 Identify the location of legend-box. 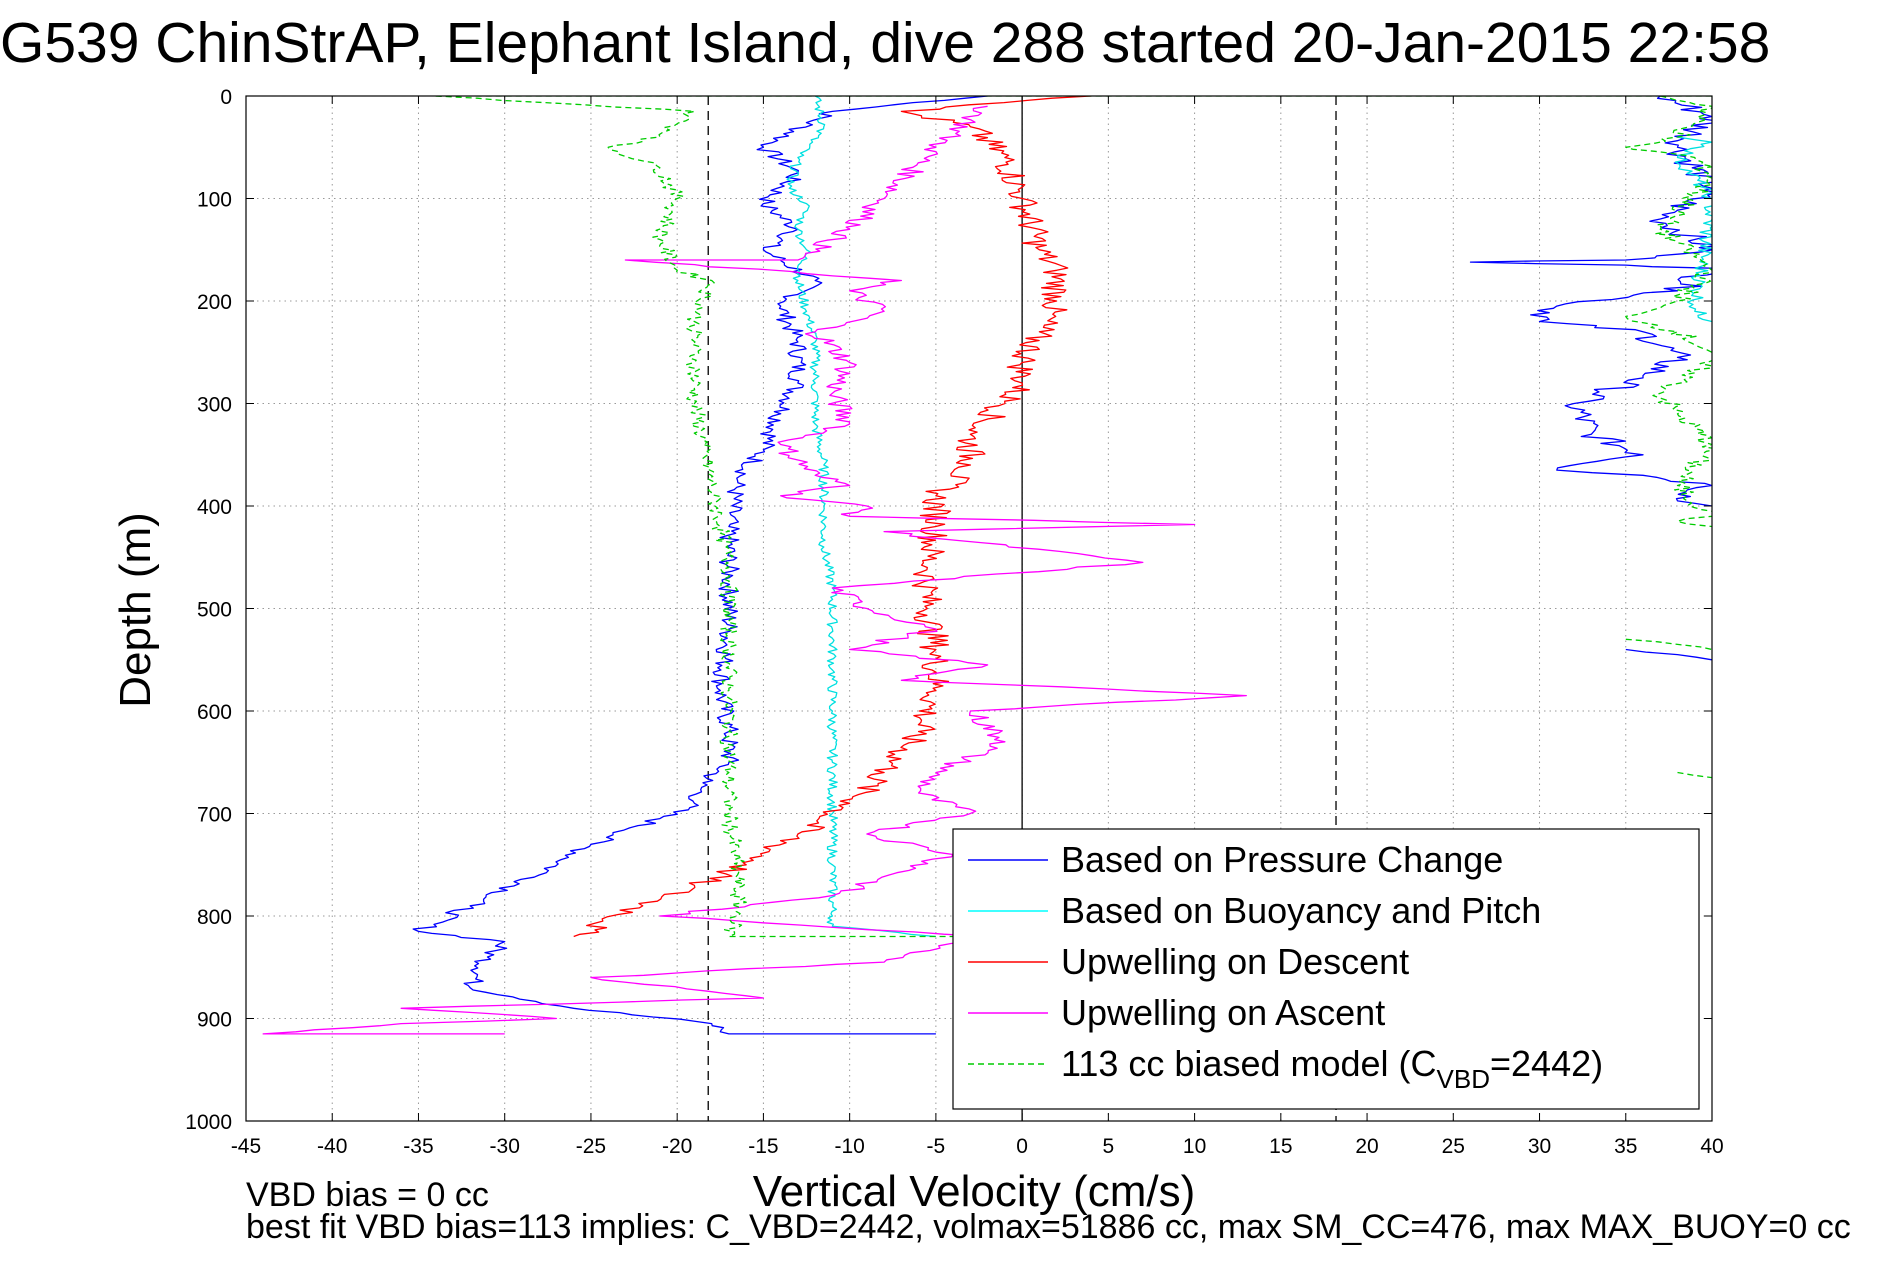
(1326, 969).